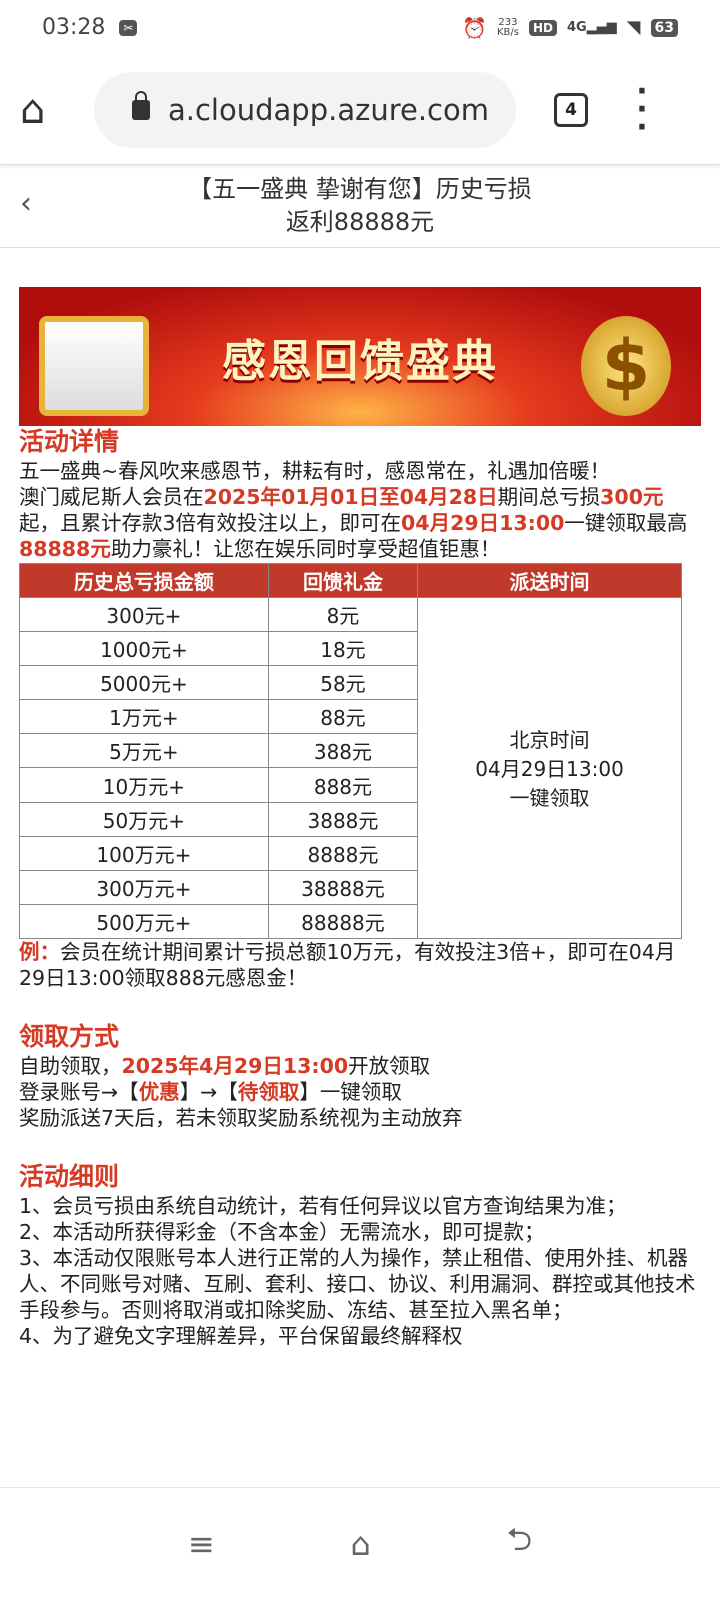  Describe the element at coordinates (343, 683) in the screenshot. I see `bonus-cell: 58元` at that location.